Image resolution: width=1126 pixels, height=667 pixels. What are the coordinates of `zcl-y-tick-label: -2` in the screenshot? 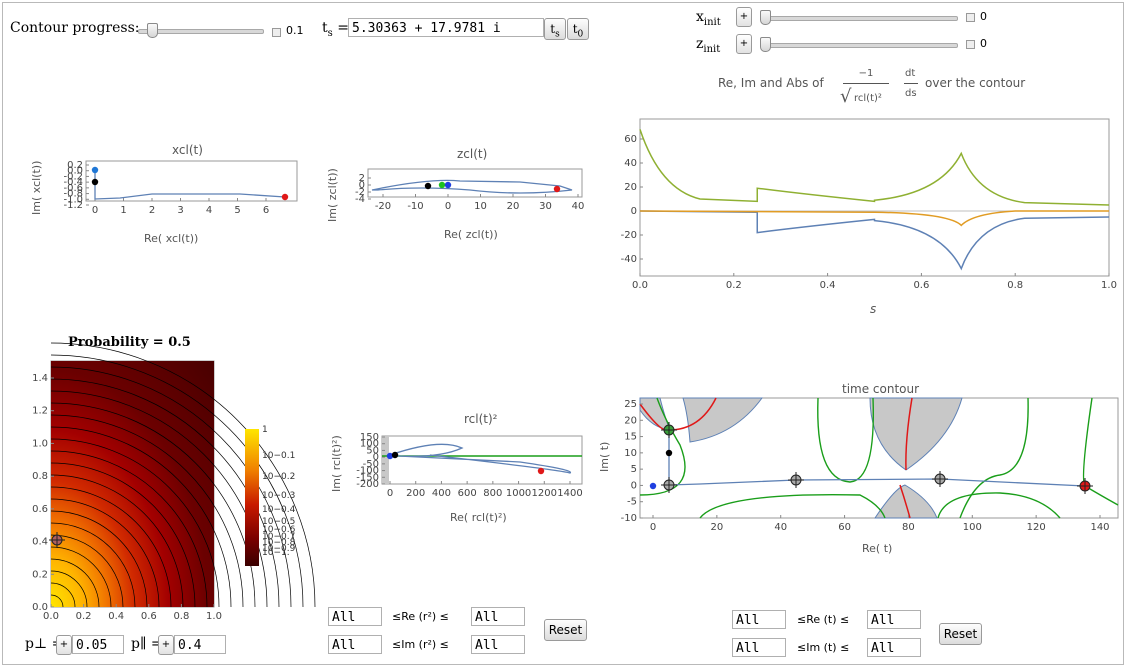 It's located at (360, 192).